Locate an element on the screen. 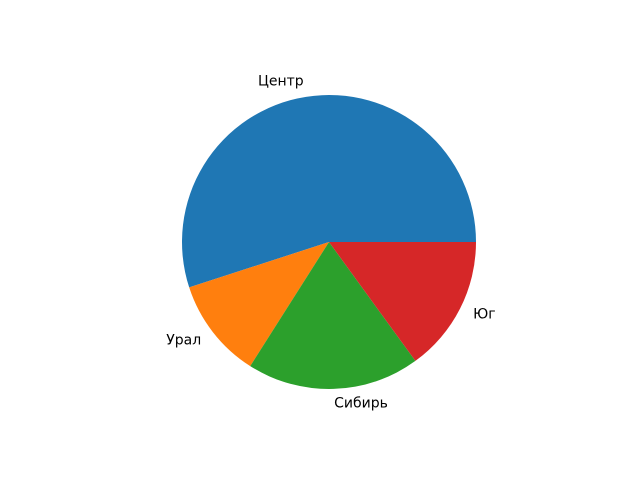  pie-slice-label-4: Юг is located at coordinates (484, 314).